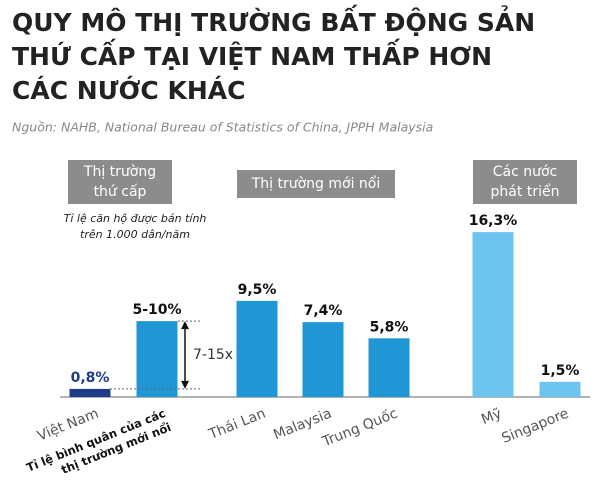 This screenshot has width=600, height=500. I want to click on value-label: 0,8%, so click(90, 378).